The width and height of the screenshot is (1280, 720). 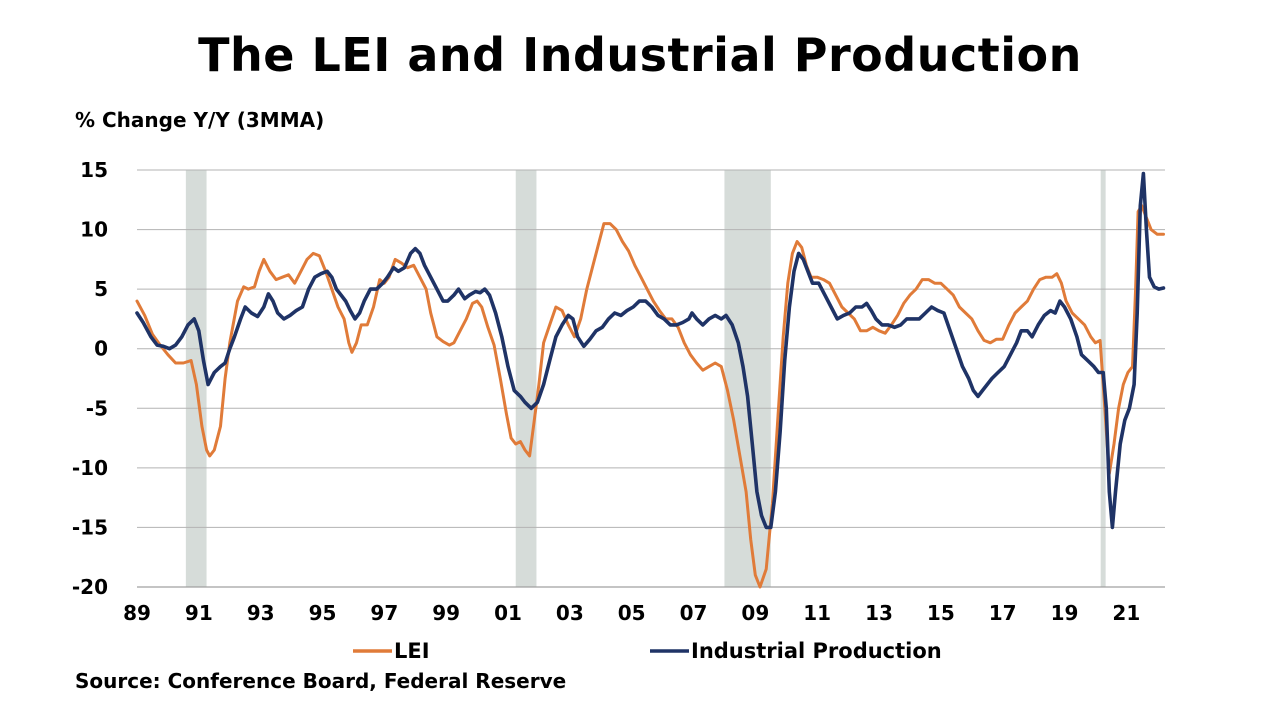 What do you see at coordinates (508, 613) in the screenshot?
I see `x-tick-label: 01` at bounding box center [508, 613].